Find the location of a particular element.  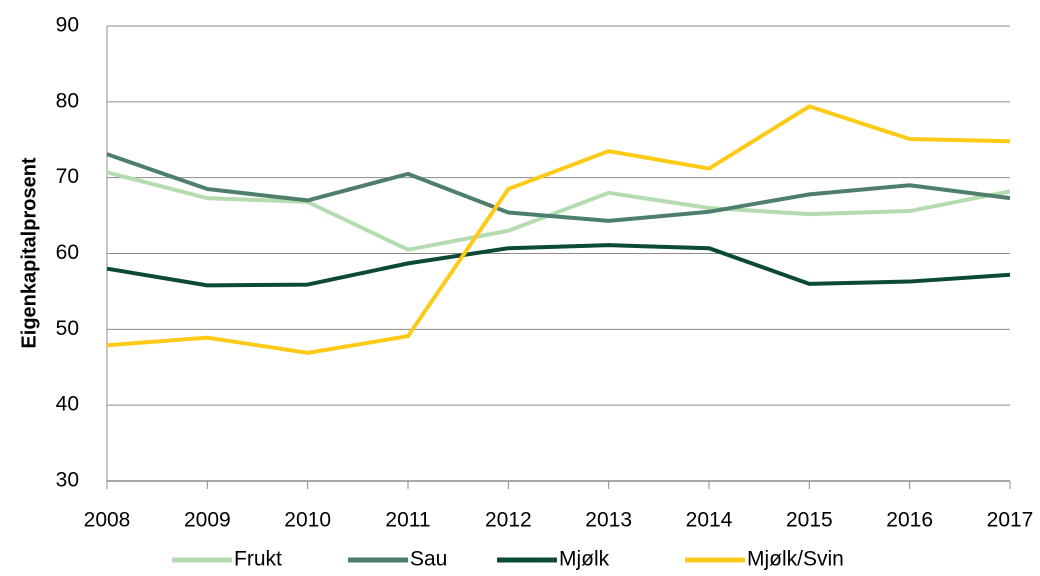

y-tick-label: 70 is located at coordinates (67, 176).